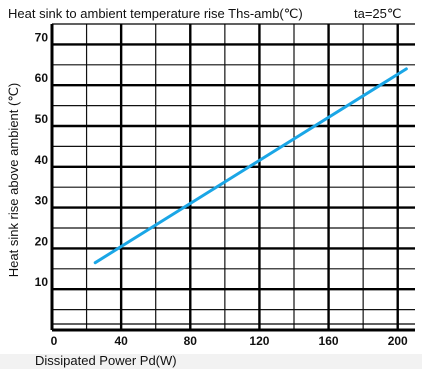 The image size is (422, 369). Describe the element at coordinates (42, 119) in the screenshot. I see `y-tick-label: 50` at that location.